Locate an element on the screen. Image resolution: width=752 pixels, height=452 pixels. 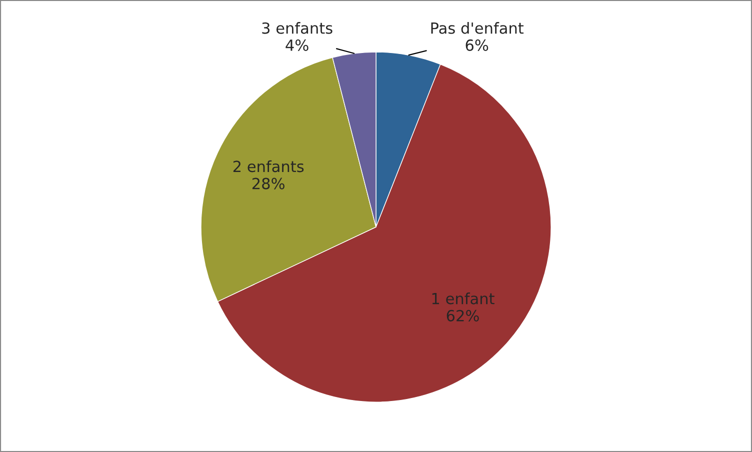
slice-label: 3 enfants is located at coordinates (297, 28).